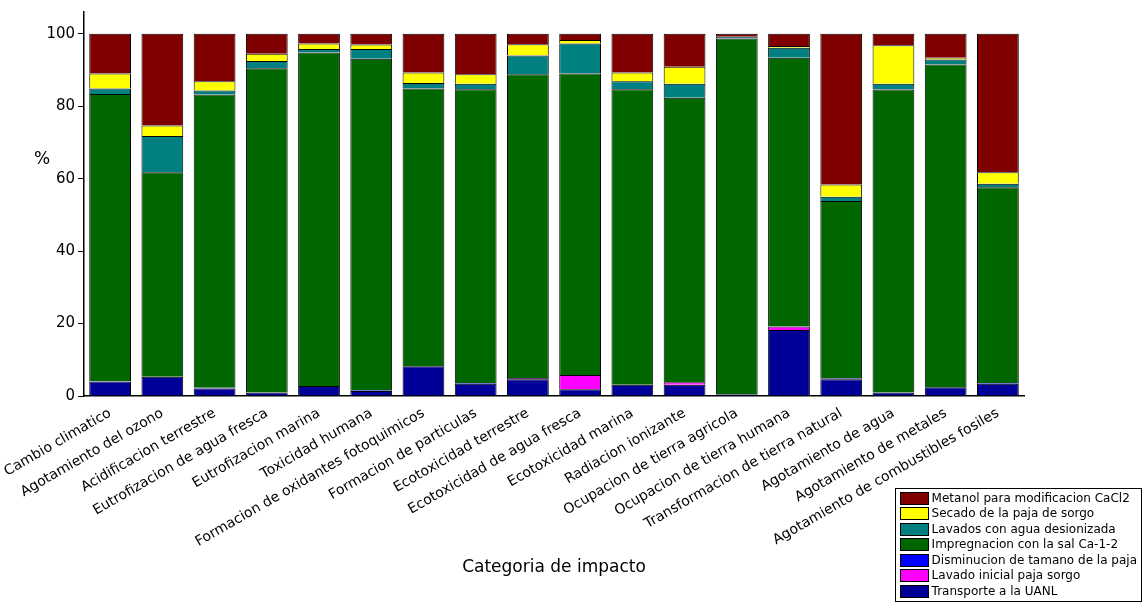 This screenshot has width=1142, height=602. Describe the element at coordinates (65, 105) in the screenshot. I see `y-tick-label: 80` at that location.